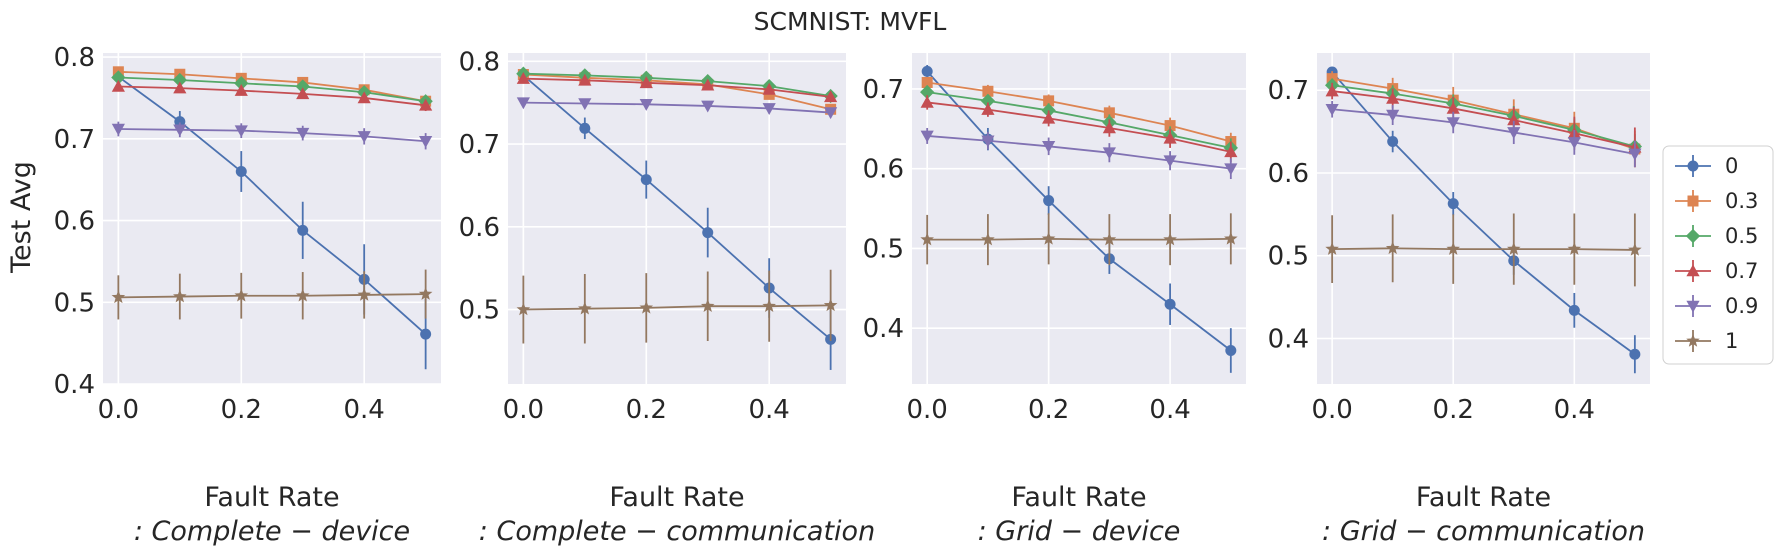  I want to click on legend-label: 0.5, so click(1741, 236).